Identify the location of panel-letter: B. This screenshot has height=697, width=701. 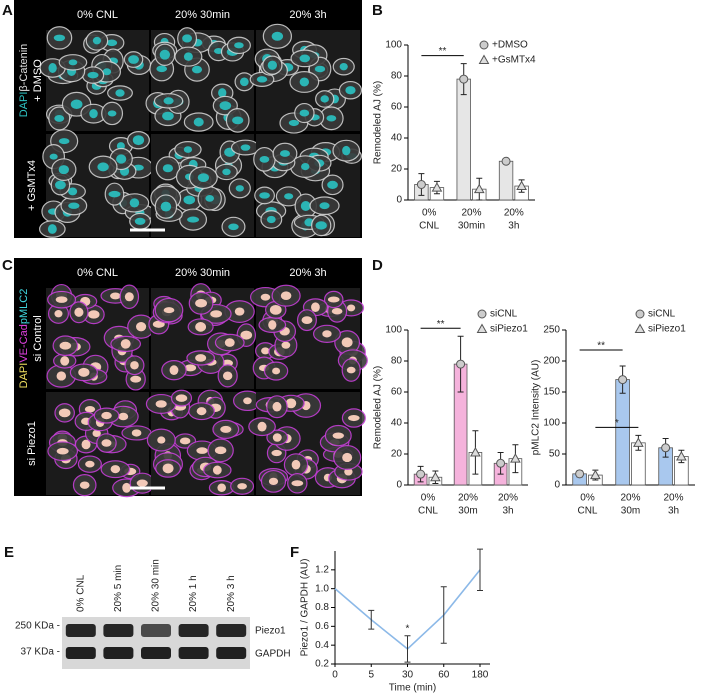
(377, 10).